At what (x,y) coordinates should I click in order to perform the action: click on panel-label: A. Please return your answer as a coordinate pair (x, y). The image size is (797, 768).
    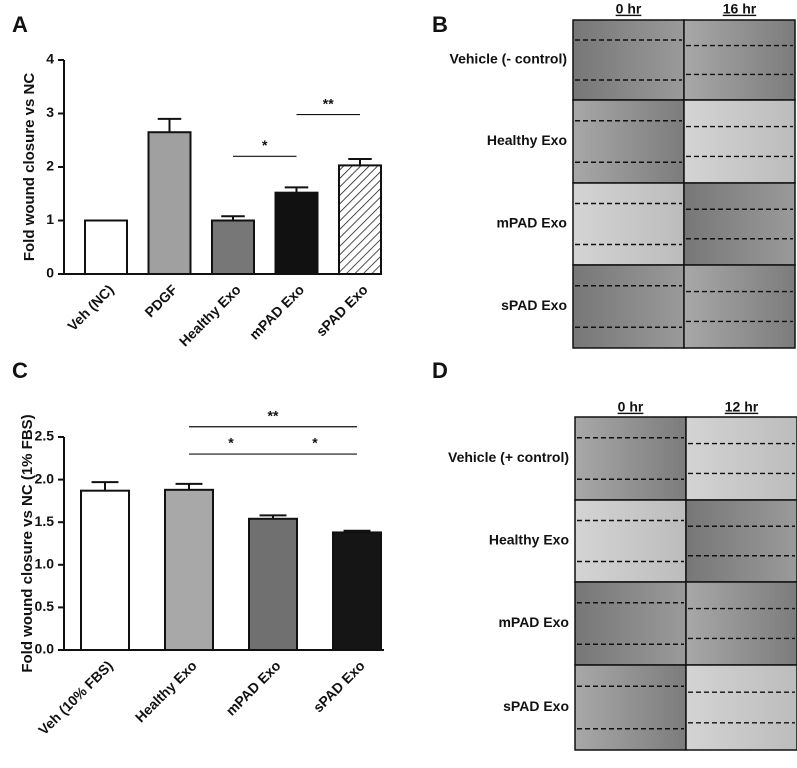
    Looking at the image, I should click on (20, 24).